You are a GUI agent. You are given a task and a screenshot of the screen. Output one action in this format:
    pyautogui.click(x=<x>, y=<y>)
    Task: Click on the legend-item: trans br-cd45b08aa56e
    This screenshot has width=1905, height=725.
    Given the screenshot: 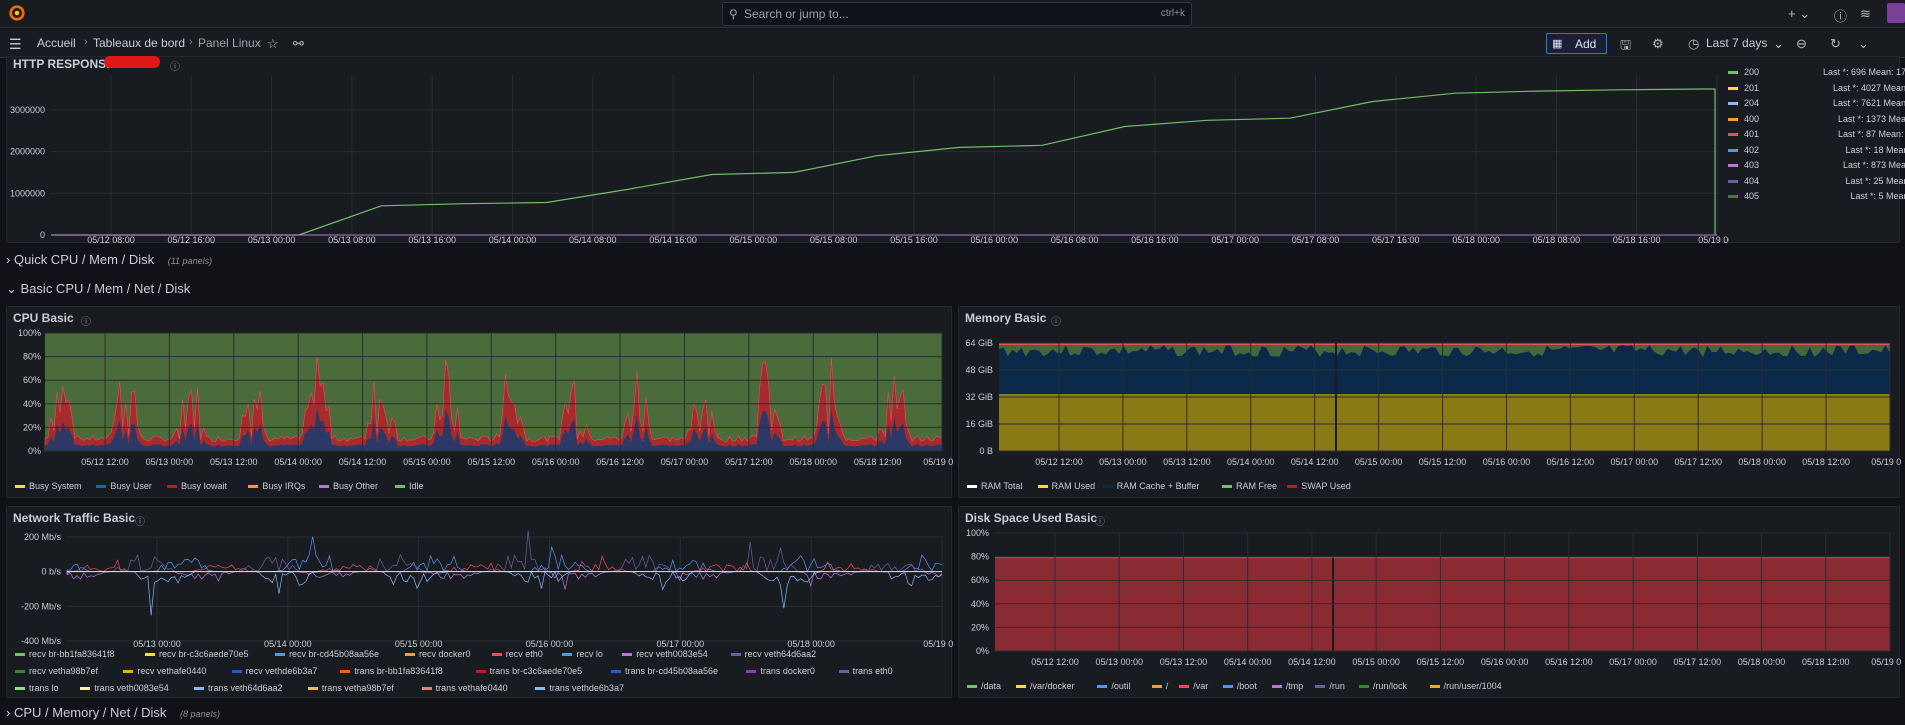 What is the action you would take?
    pyautogui.click(x=664, y=671)
    